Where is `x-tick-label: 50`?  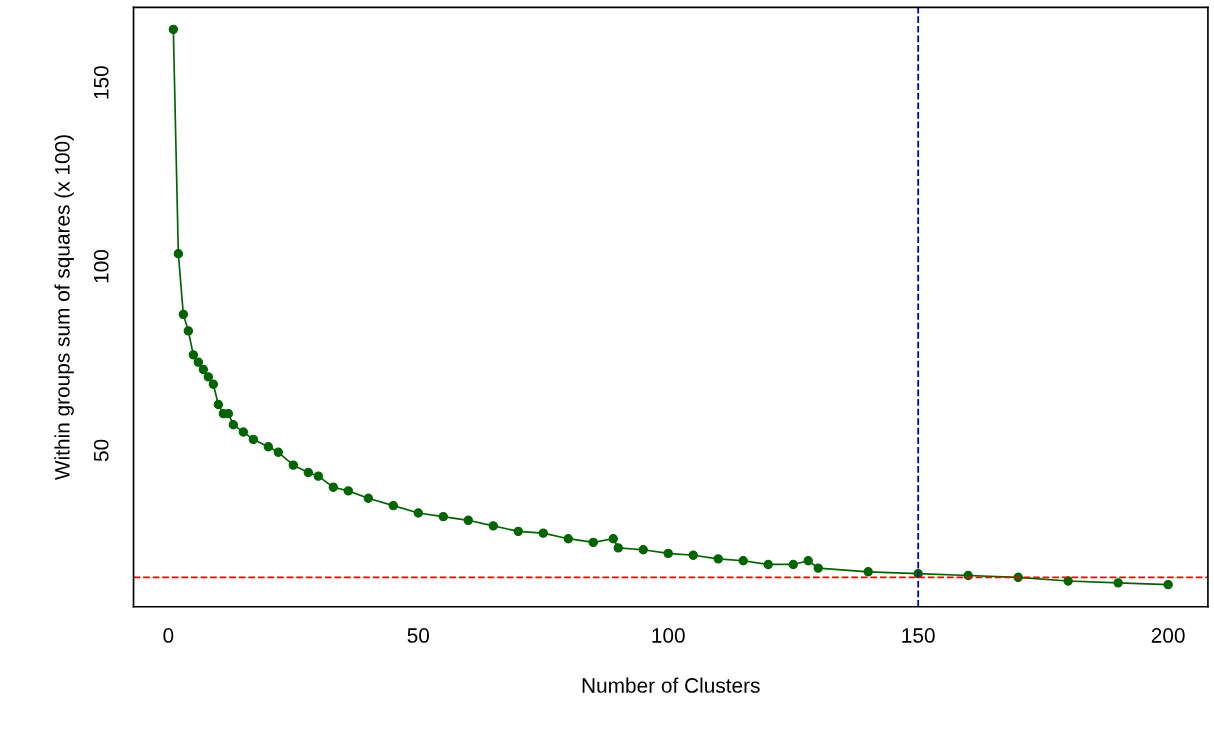
x-tick-label: 50 is located at coordinates (418, 635).